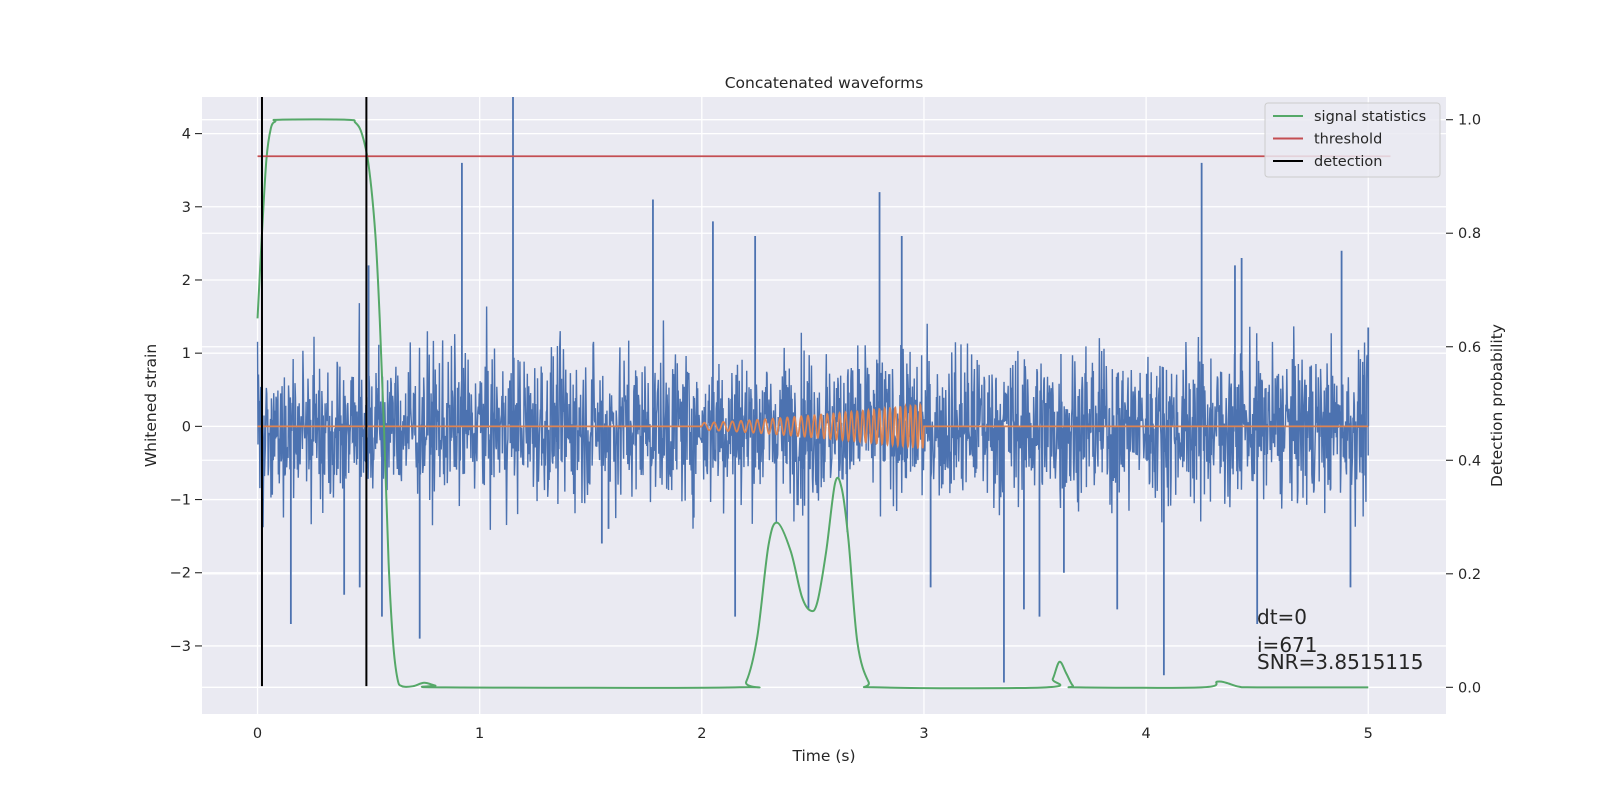  Describe the element at coordinates (1469, 234) in the screenshot. I see `y-right-tick-label: 0.8` at that location.